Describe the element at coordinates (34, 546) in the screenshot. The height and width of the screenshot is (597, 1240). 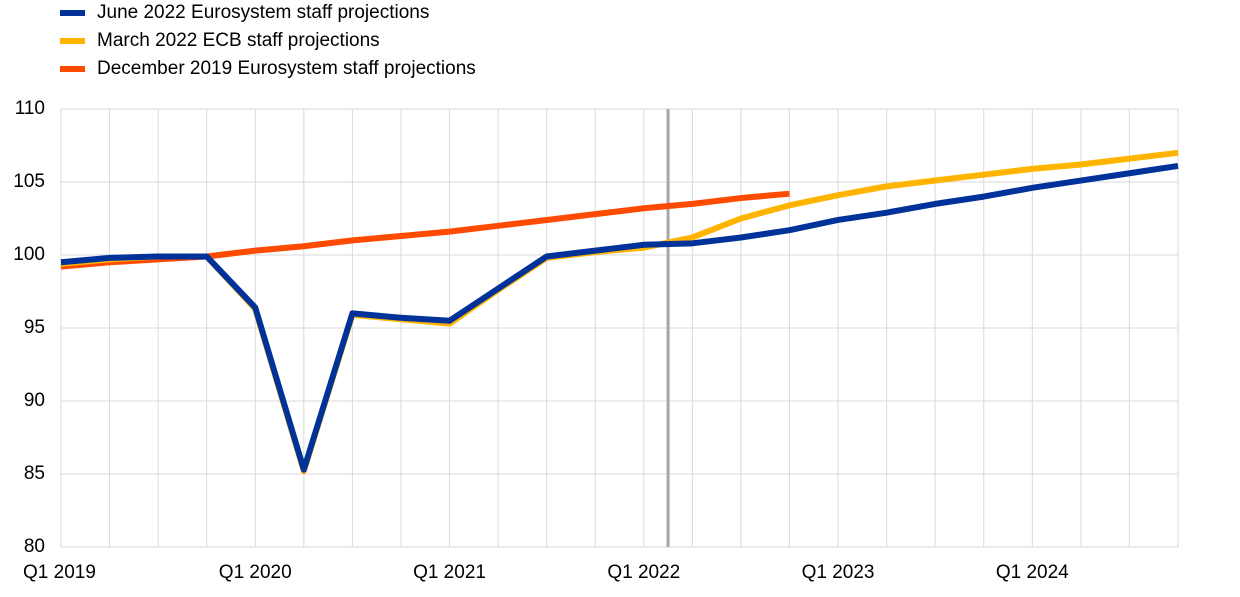
I see `y-tick-label: 80` at that location.